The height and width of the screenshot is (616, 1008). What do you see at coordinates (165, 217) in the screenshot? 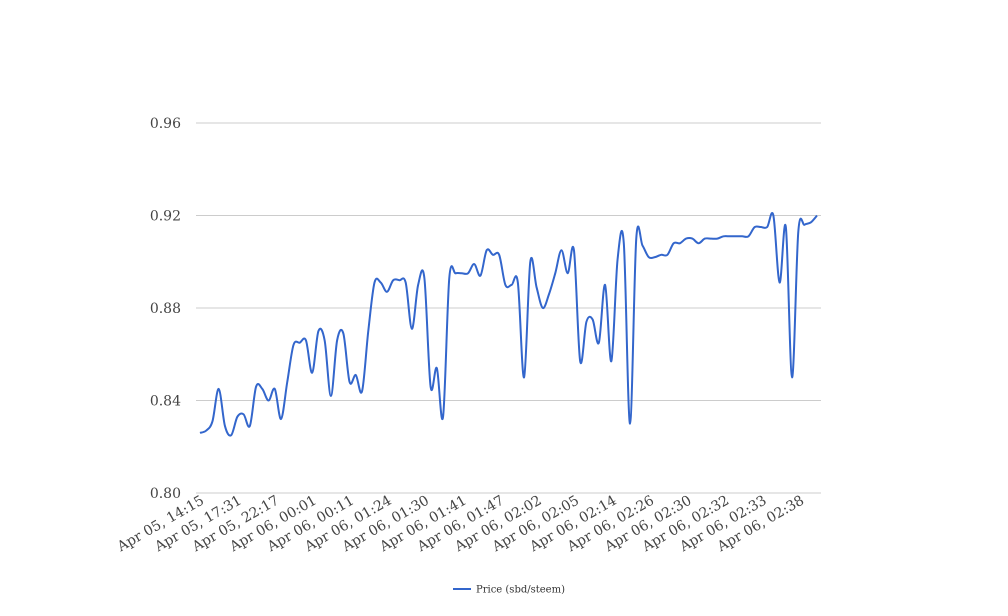
I see `y-tick-label: 0.92` at bounding box center [165, 217].